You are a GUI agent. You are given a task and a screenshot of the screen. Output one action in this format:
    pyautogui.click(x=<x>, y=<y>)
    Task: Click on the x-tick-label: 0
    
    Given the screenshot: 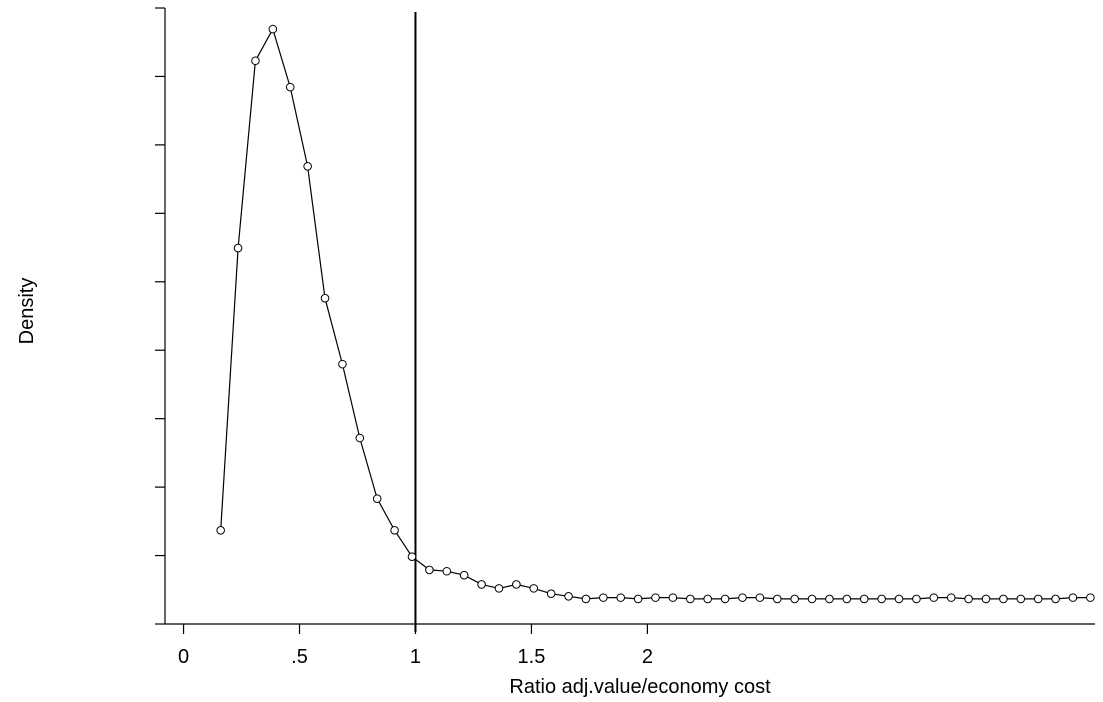 What is the action you would take?
    pyautogui.click(x=183, y=657)
    